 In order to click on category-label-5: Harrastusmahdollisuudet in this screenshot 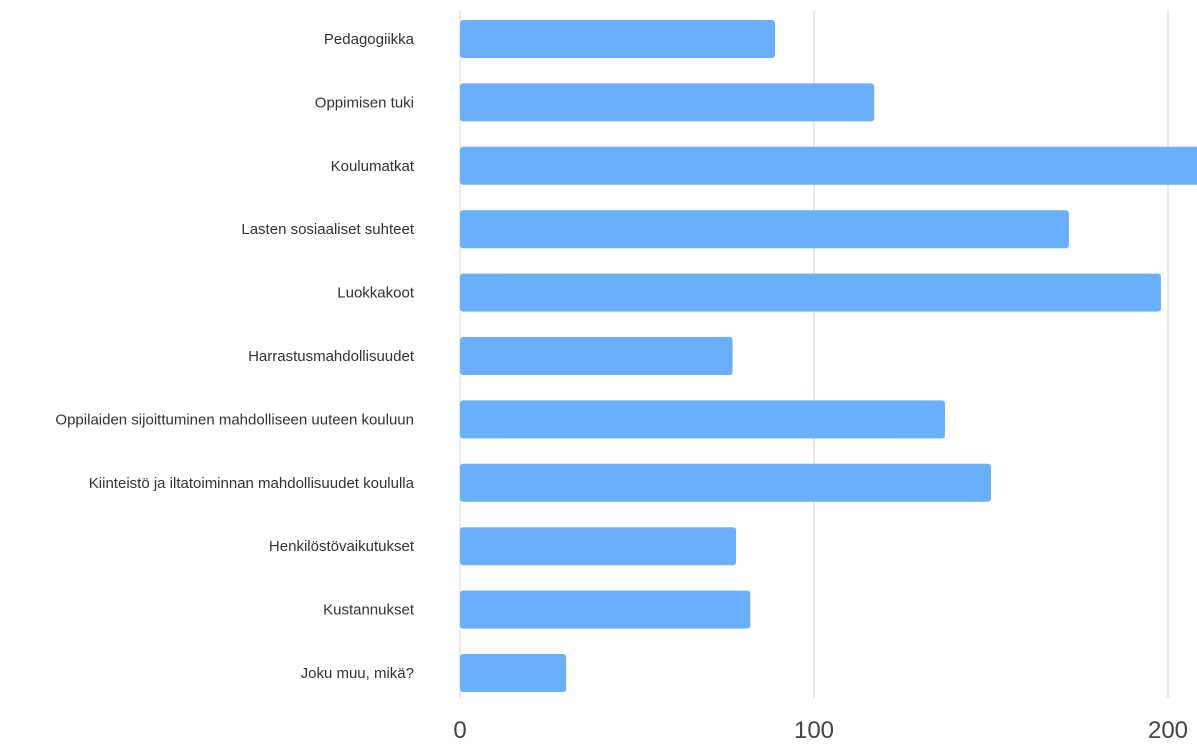, I will do `click(331, 356)`.